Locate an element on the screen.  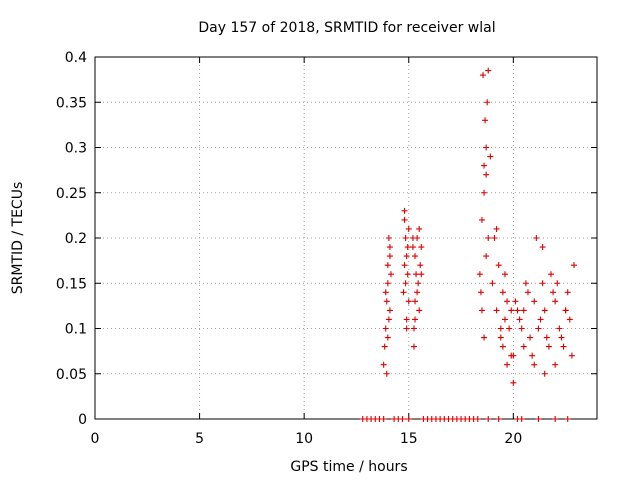
y-tick-label: 0.3 is located at coordinates (76, 149).